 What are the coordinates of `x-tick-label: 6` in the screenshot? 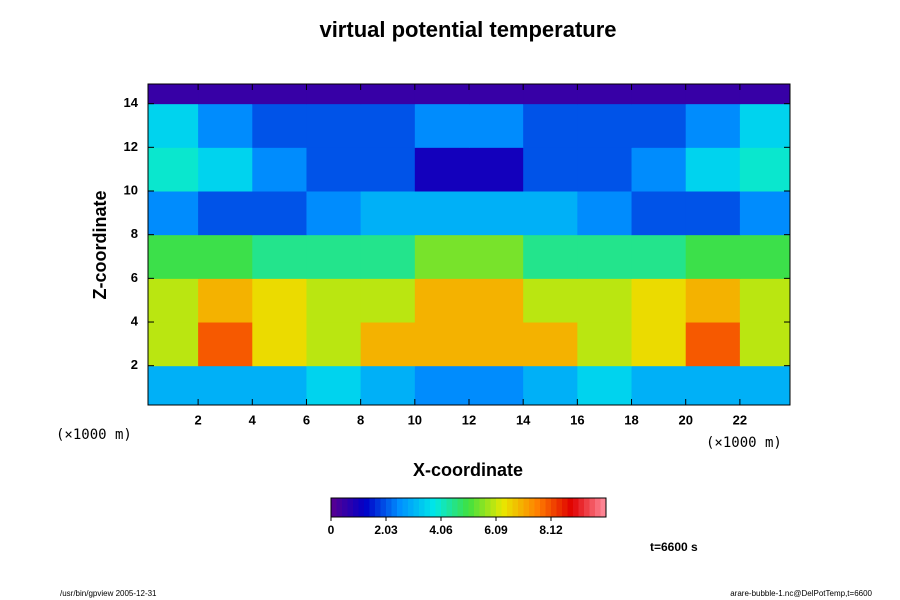 It's located at (306, 419).